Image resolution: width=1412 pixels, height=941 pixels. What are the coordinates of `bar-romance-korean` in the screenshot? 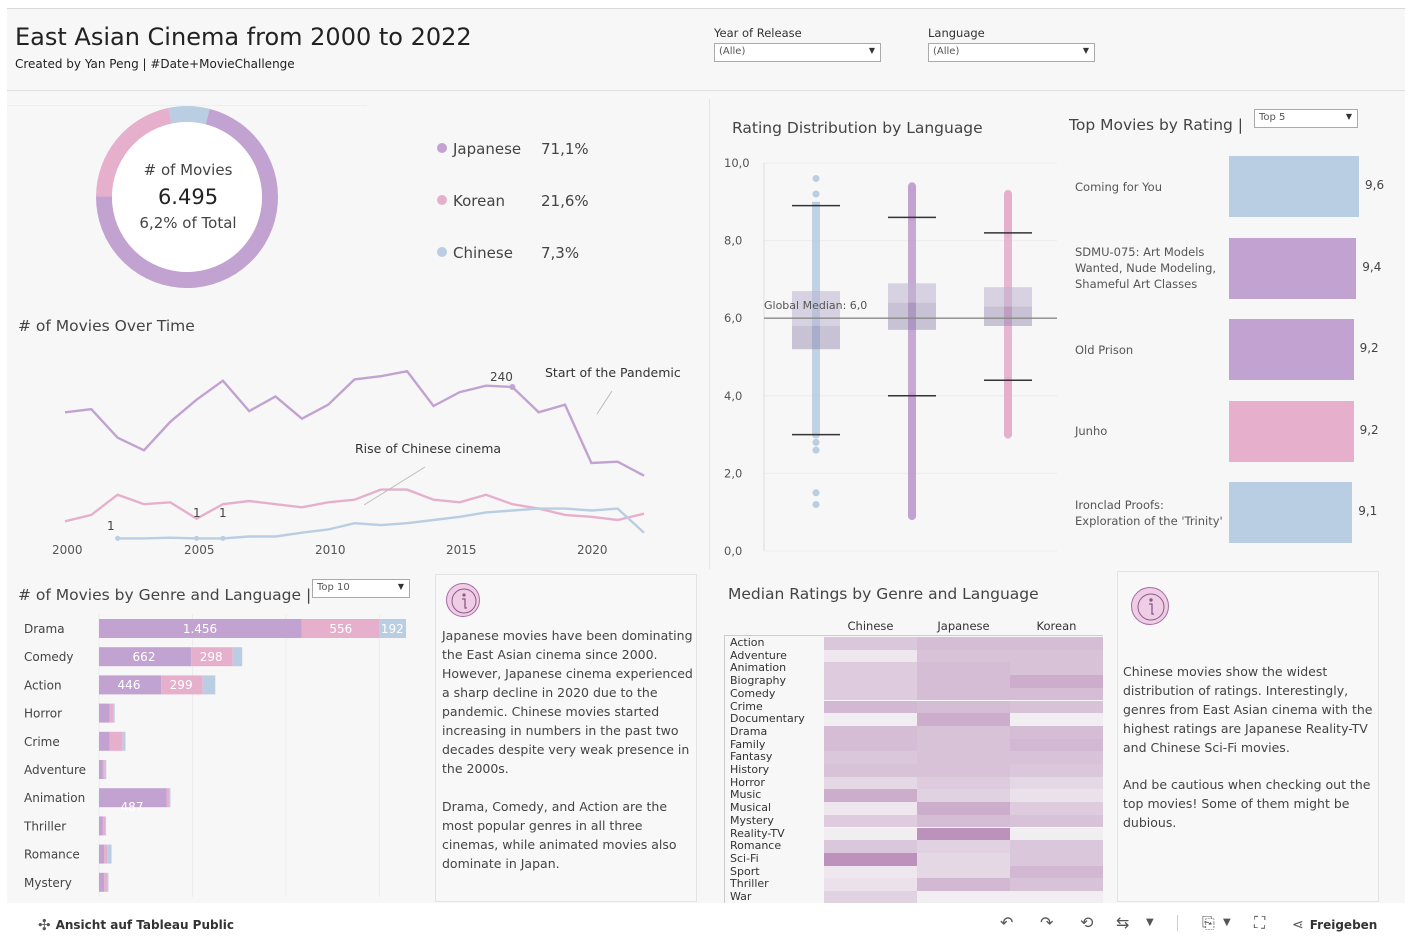 It's located at (106, 854).